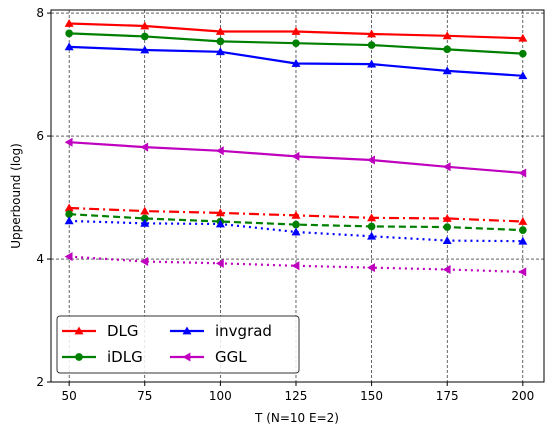  Describe the element at coordinates (447, 396) in the screenshot. I see `x-tick-label: 175` at that location.